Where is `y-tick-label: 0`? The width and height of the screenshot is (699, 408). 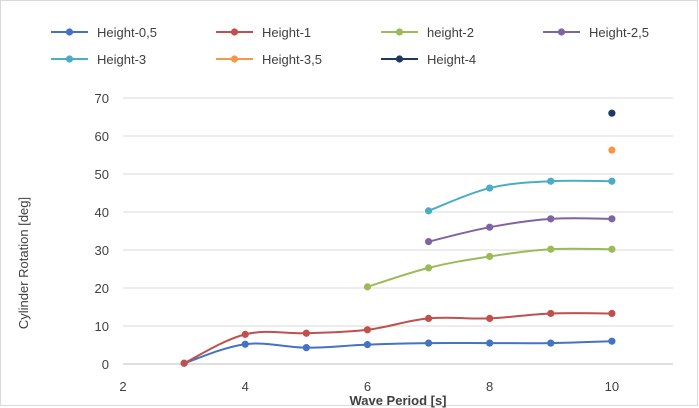 y-tick-label: 0 is located at coordinates (105, 364).